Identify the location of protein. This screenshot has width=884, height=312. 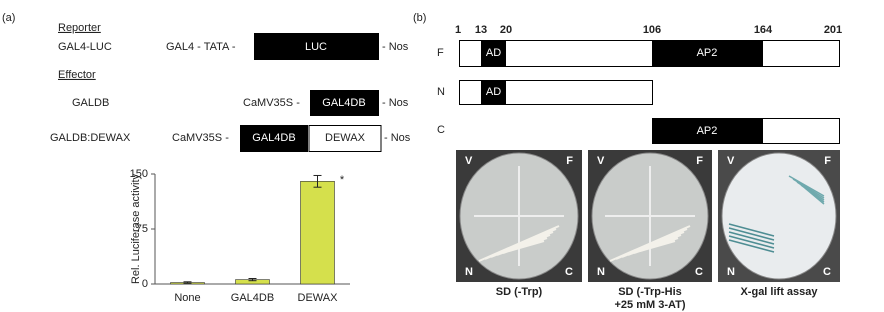
(649, 53).